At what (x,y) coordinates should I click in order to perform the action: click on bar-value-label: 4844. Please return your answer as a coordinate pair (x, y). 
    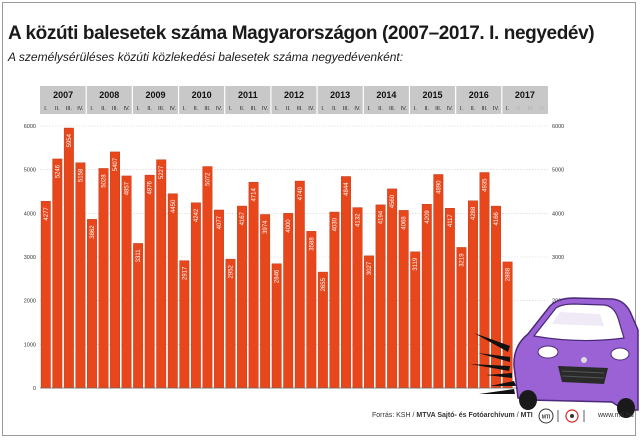
    Looking at the image, I should click on (347, 189).